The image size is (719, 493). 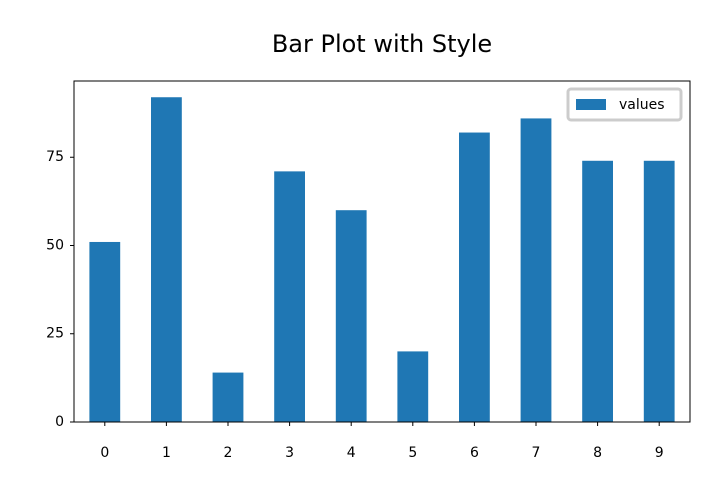 What do you see at coordinates (597, 453) in the screenshot?
I see `x-tick-label: 8` at bounding box center [597, 453].